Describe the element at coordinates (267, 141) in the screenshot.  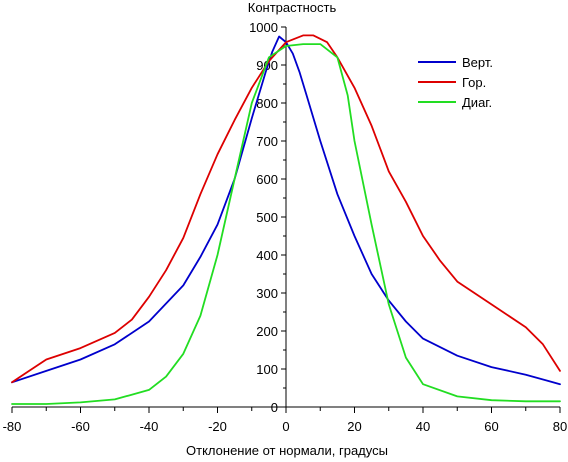
I see `y-tick-label: 700` at that location.